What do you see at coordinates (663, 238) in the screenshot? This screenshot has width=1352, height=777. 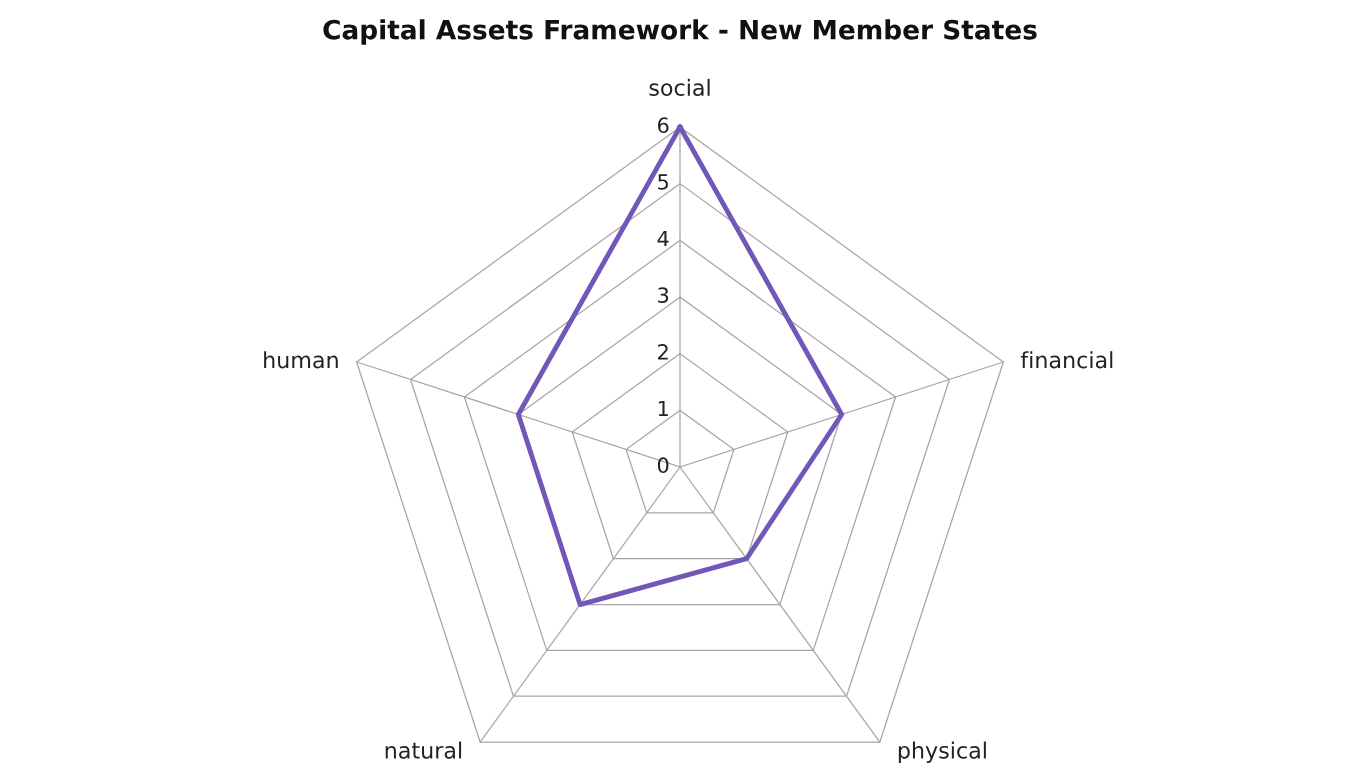 I see `y-tick-label: 4` at bounding box center [663, 238].